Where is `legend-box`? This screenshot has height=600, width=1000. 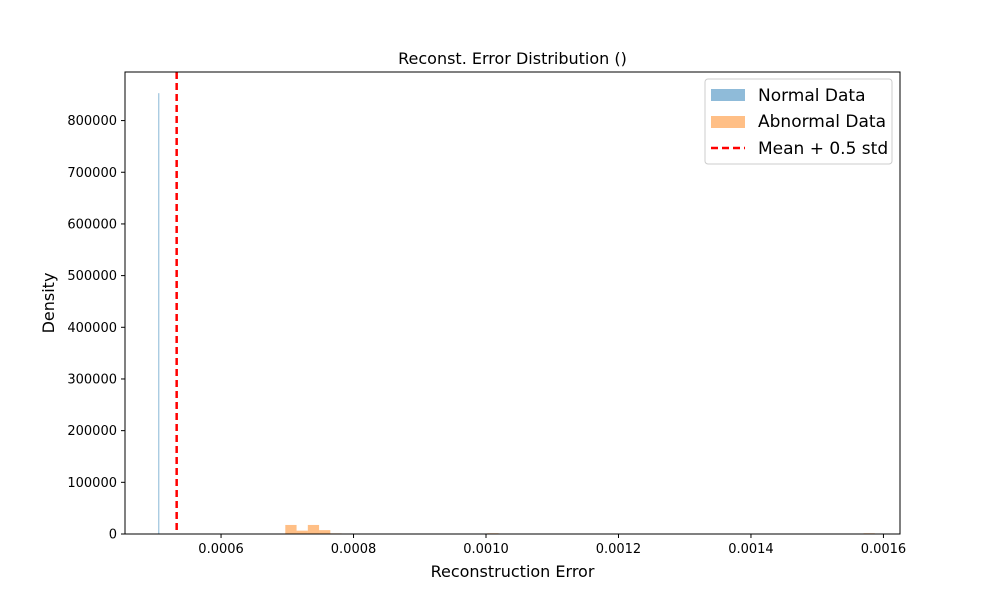
legend-box is located at coordinates (798, 121).